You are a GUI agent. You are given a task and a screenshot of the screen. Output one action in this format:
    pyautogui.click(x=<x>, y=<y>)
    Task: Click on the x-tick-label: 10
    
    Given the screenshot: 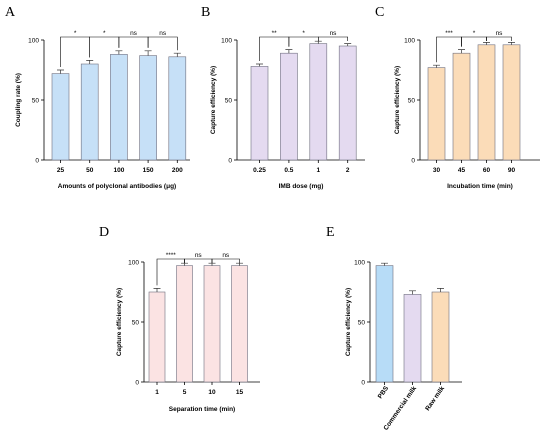 What is the action you would take?
    pyautogui.click(x=212, y=392)
    